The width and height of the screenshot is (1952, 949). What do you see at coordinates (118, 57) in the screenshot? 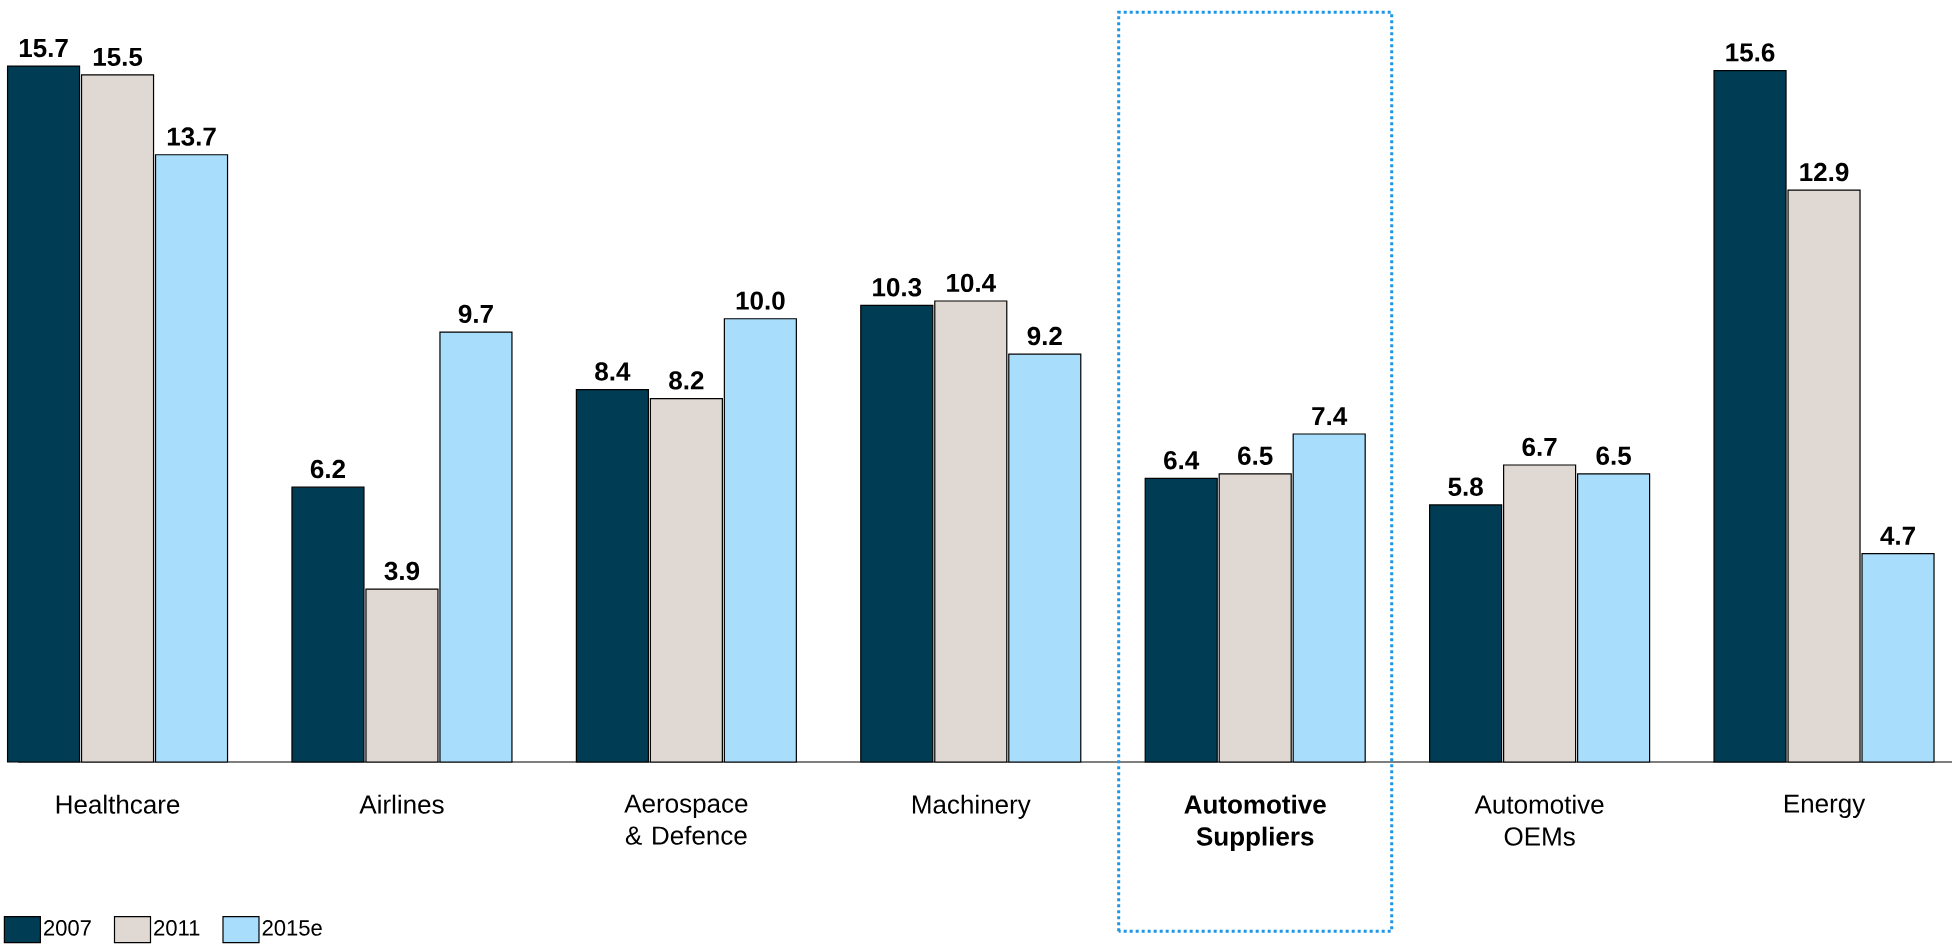
I see `data-label: 15.5` at bounding box center [118, 57].